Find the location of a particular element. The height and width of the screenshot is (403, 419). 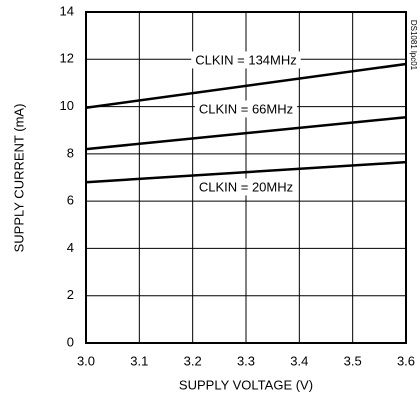

x-tick-label: 3.1 is located at coordinates (139, 360).